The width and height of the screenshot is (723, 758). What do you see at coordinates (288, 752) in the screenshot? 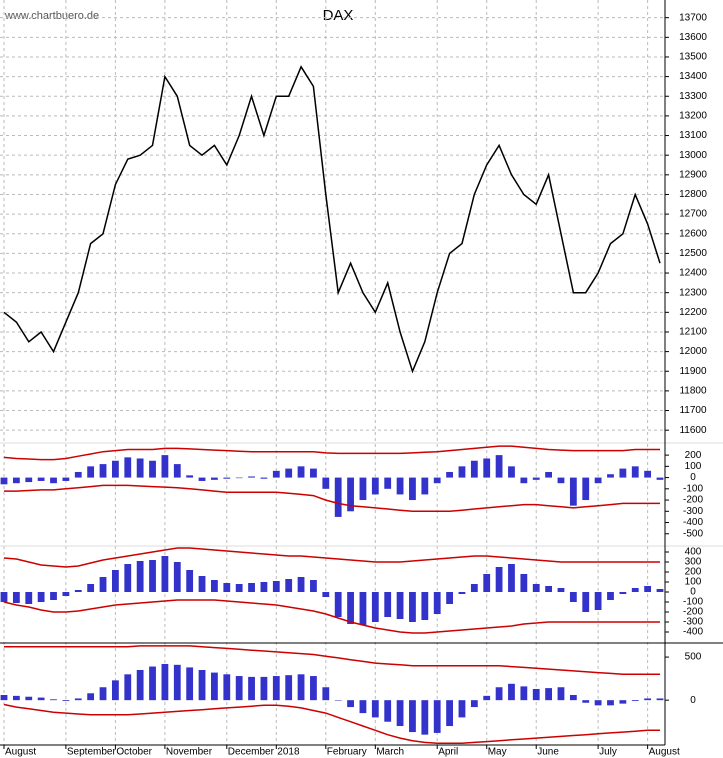
I see `x-tick-label: 2018` at bounding box center [288, 752].